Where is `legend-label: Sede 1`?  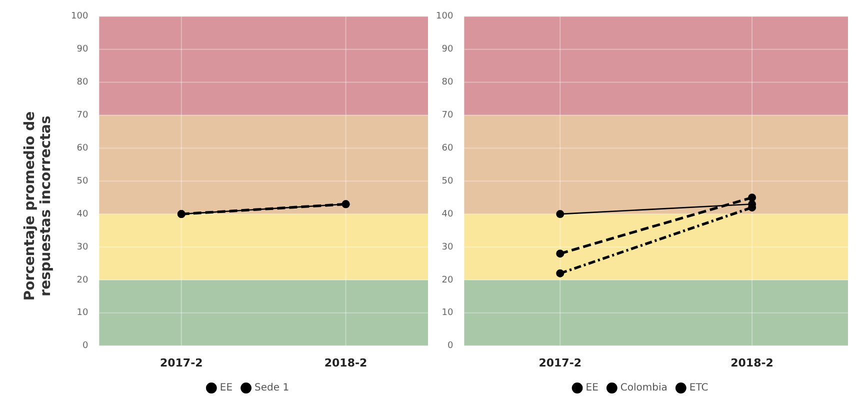
legend-label: Sede 1 is located at coordinates (272, 388).